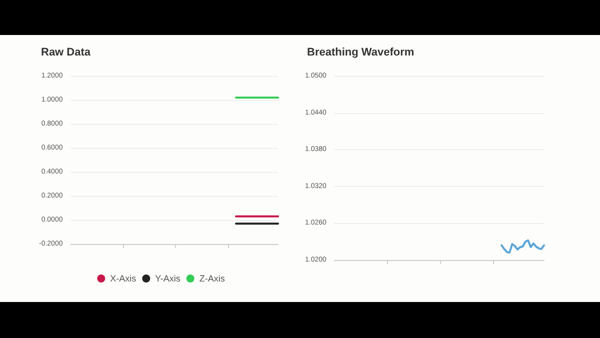 Image resolution: width=600 pixels, height=338 pixels. Describe the element at coordinates (123, 279) in the screenshot. I see `legend-label: X-Axis` at that location.